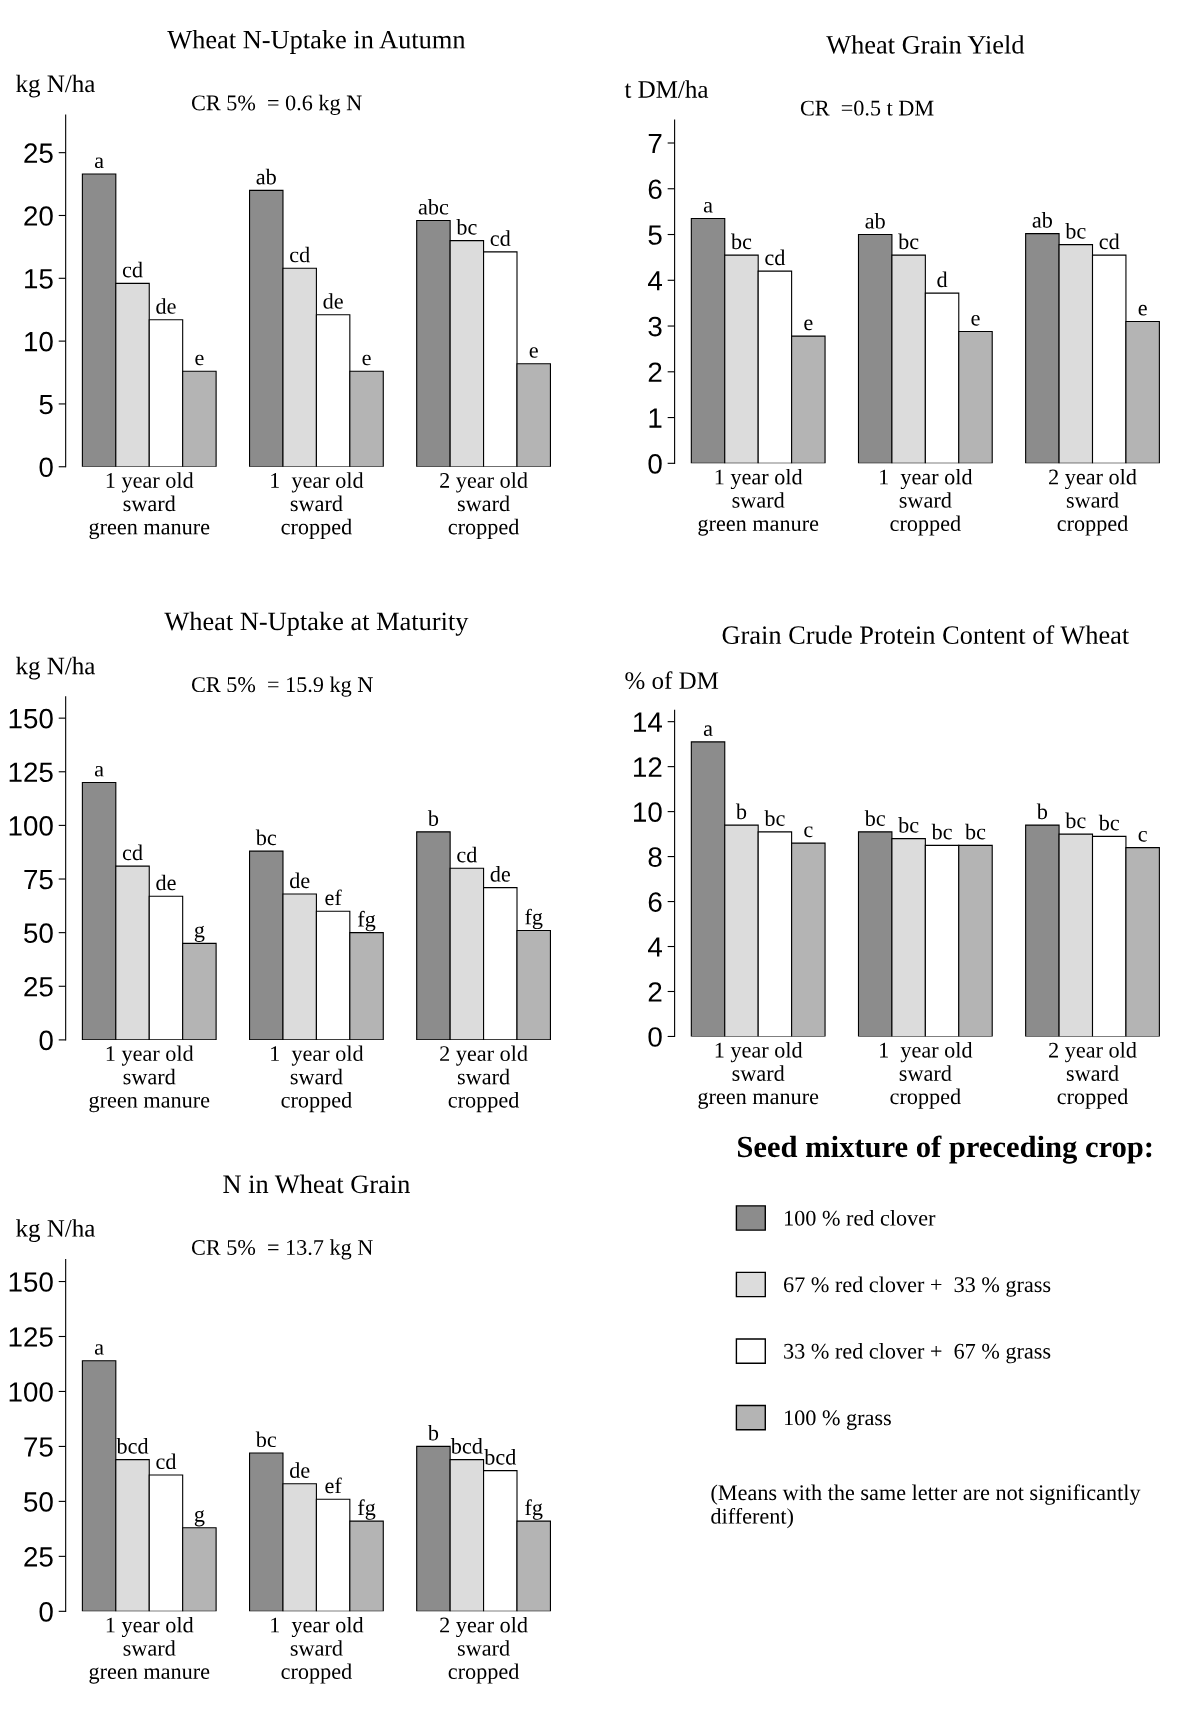 The height and width of the screenshot is (1716, 1194). What do you see at coordinates (838, 1420) in the screenshot?
I see `legend-label: 100 % grass` at bounding box center [838, 1420].